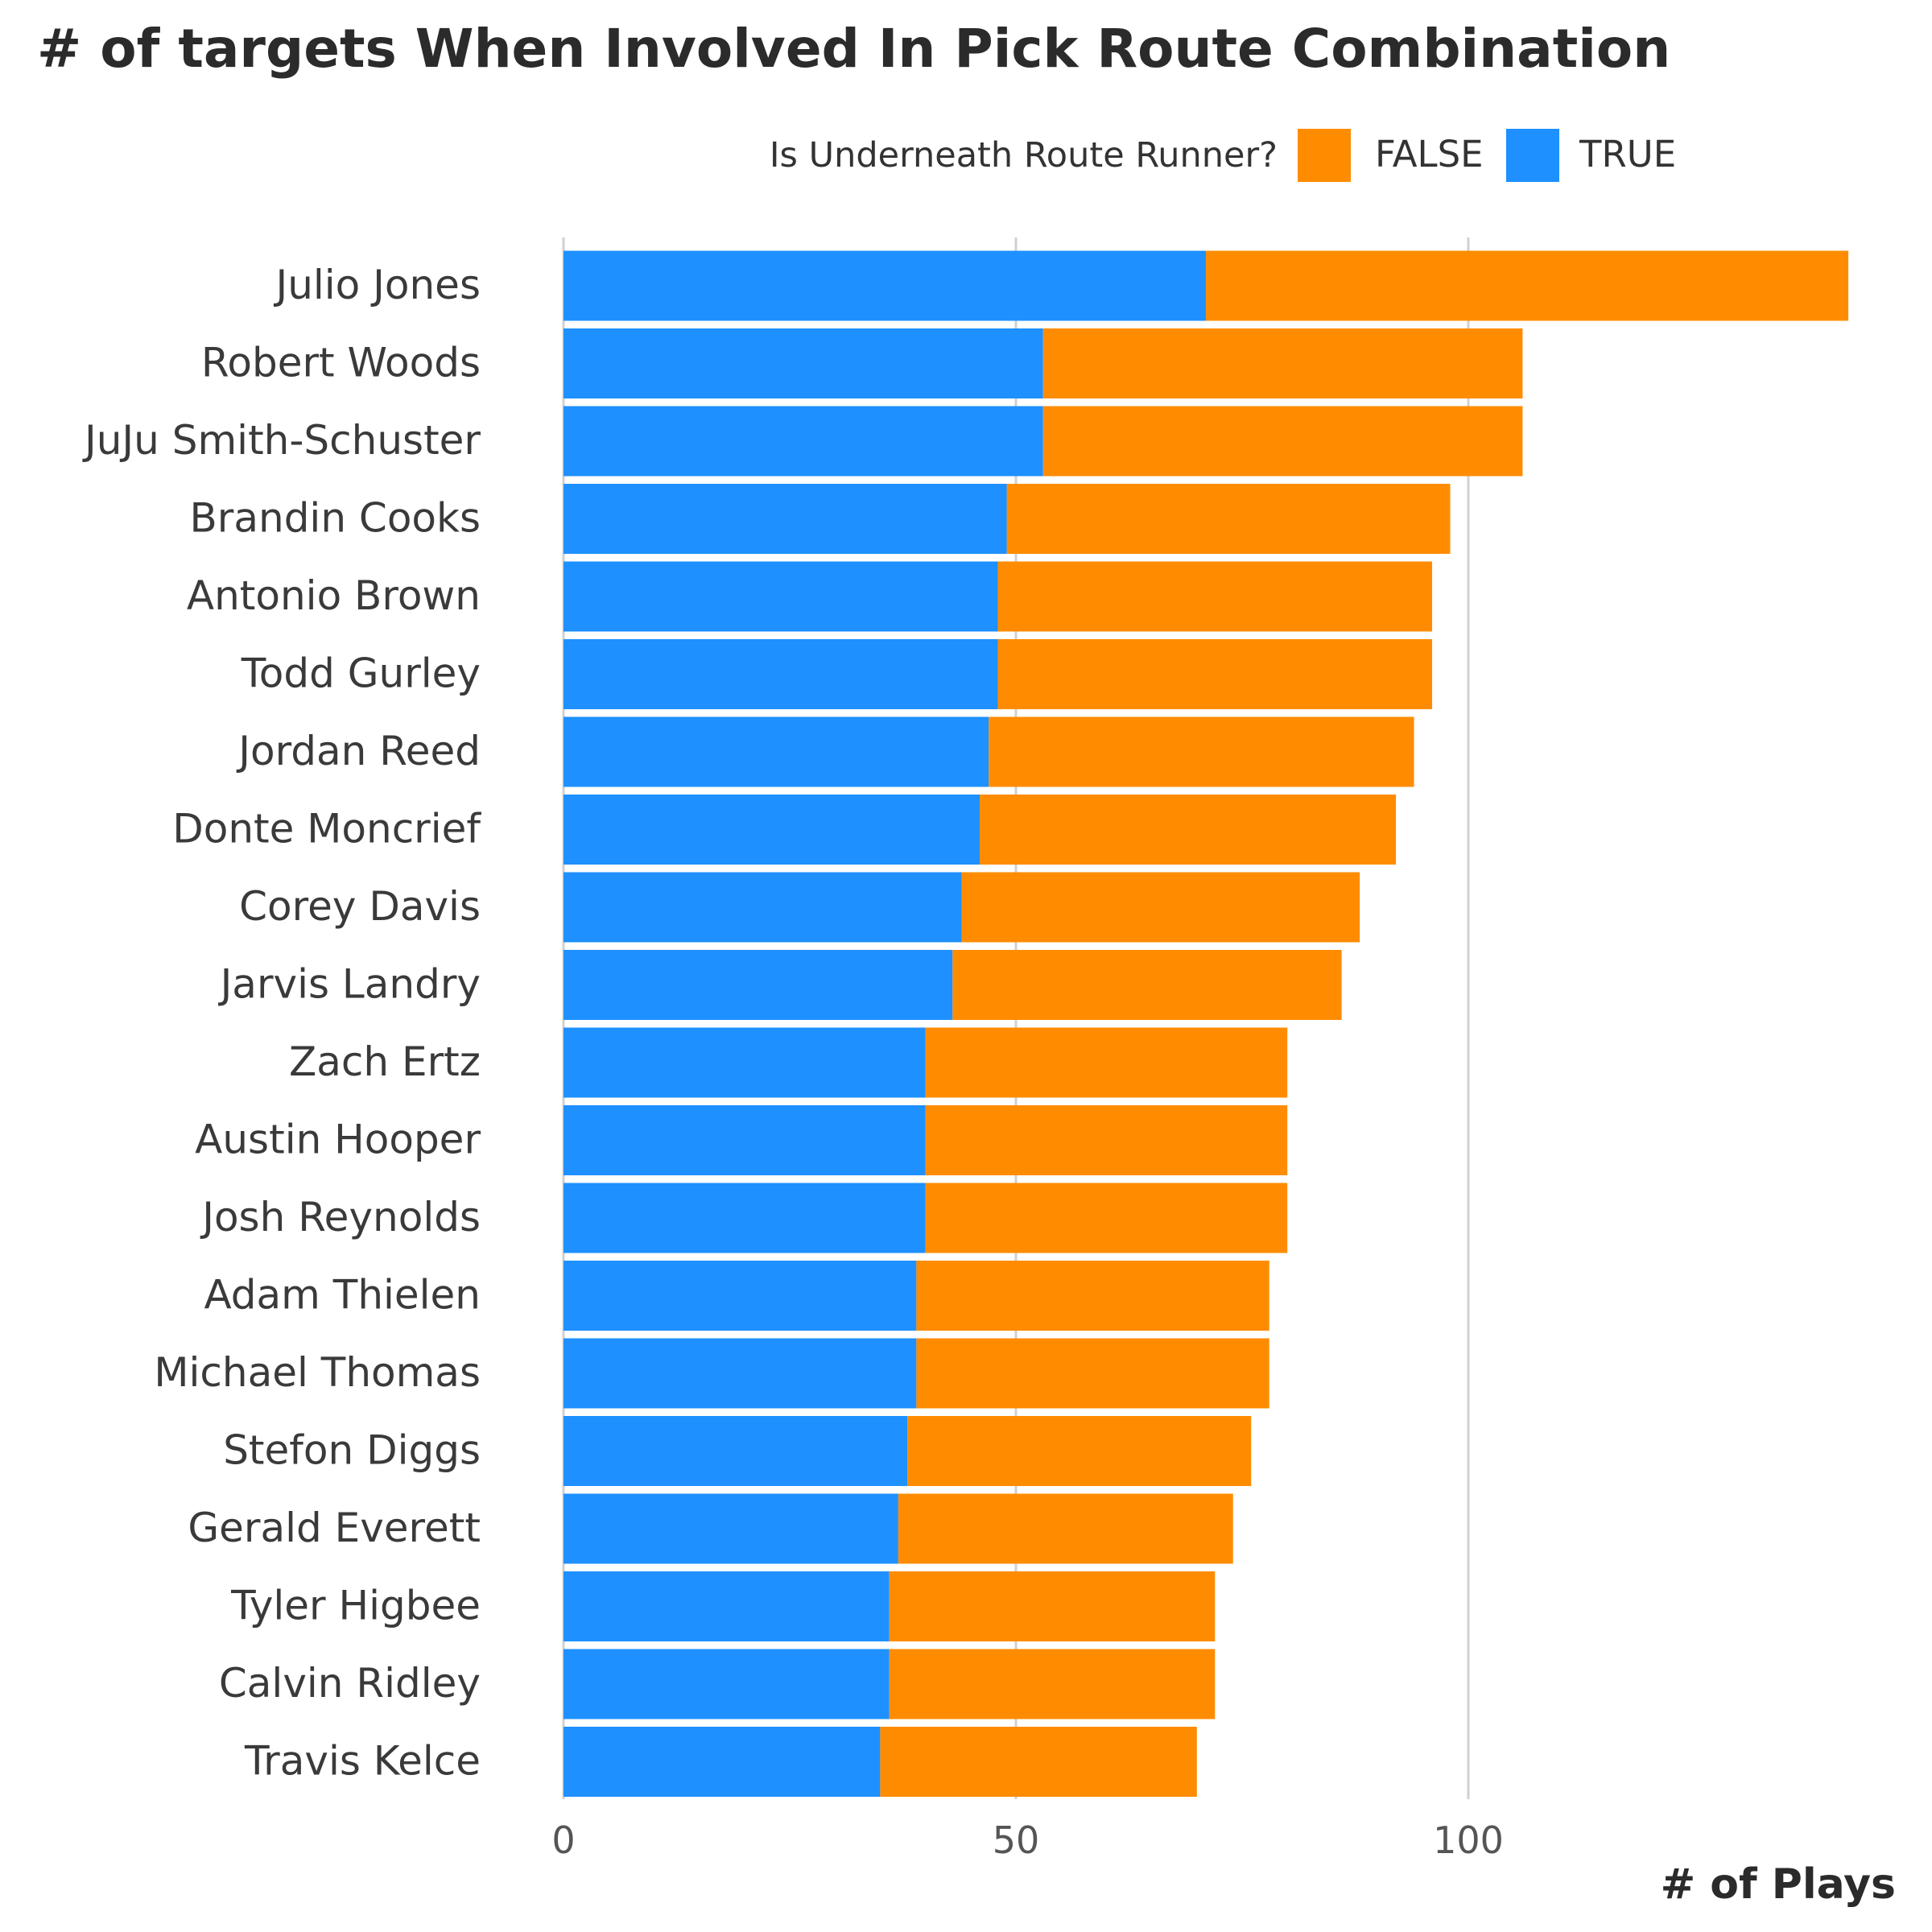 Image resolution: width=1932 pixels, height=1932 pixels. What do you see at coordinates (281, 441) in the screenshot?
I see `category-label-2: JuJu Smith-Schuster` at bounding box center [281, 441].